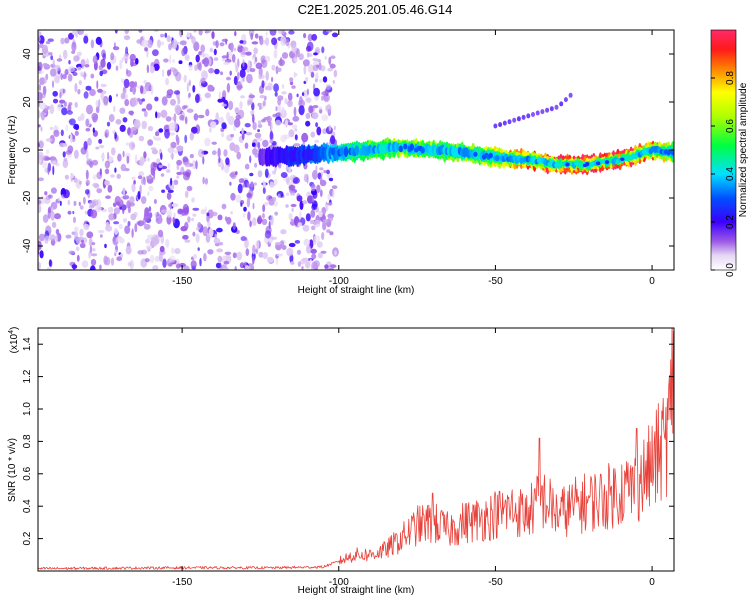 The height and width of the screenshot is (600, 750). I want to click on colorbar-ticks: 0.0 0.2 0.4 0.6 0.8, so click(723, 174).